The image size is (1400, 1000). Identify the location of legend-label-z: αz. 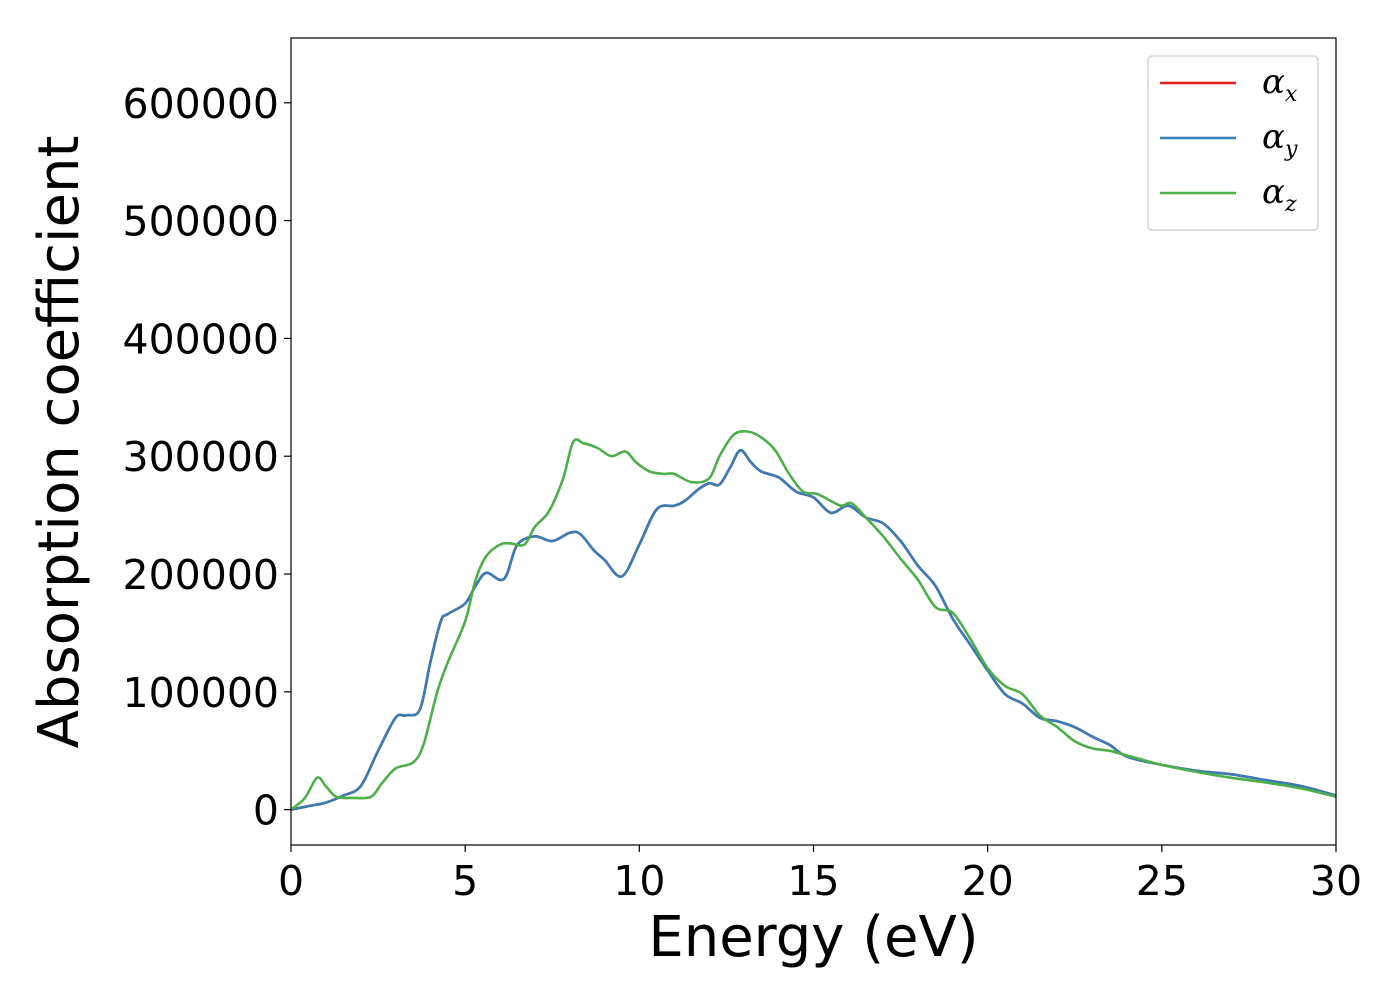
(1279, 194).